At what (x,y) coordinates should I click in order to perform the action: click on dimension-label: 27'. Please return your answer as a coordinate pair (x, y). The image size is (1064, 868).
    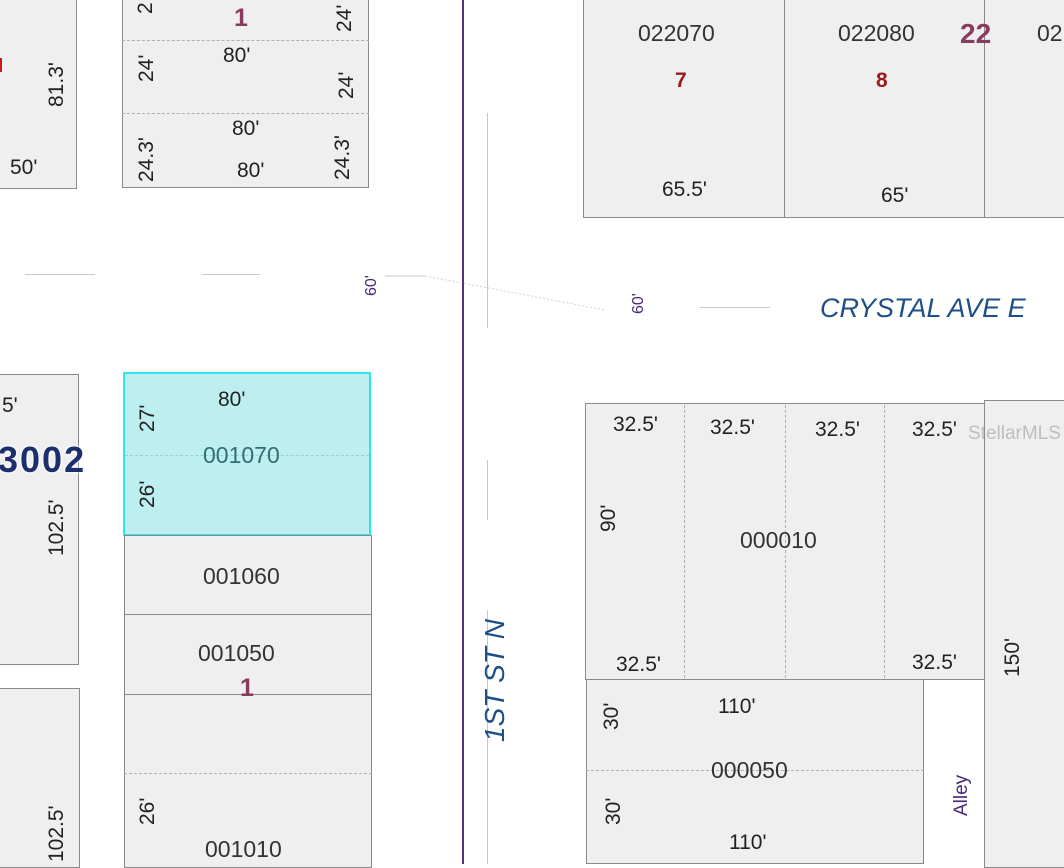
    Looking at the image, I should click on (147, 418).